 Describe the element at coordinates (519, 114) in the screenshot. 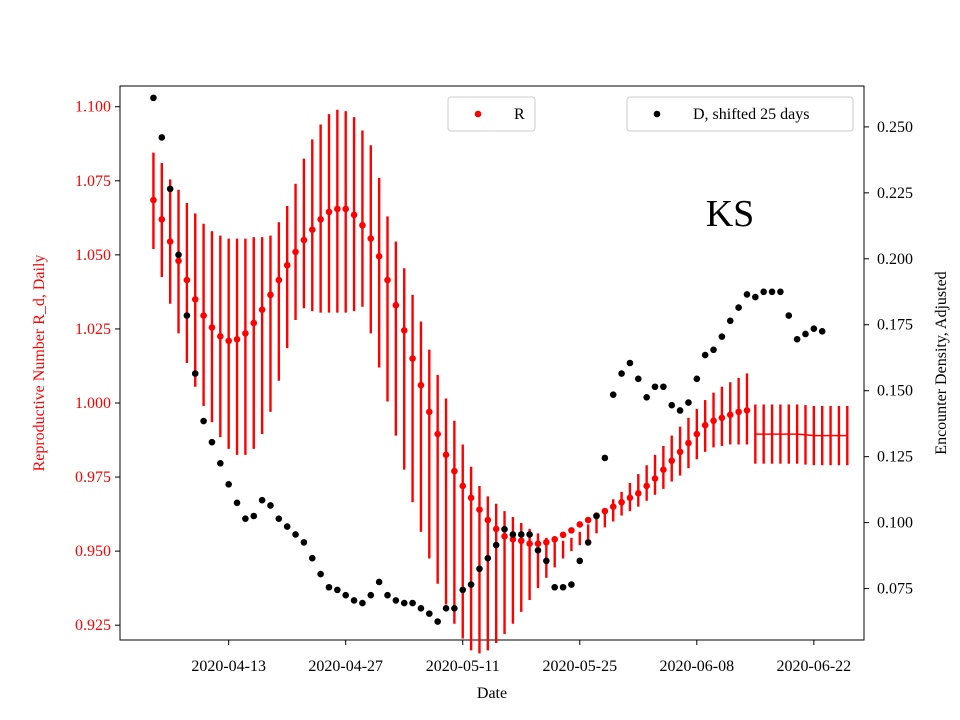

I see `legend-r-label: R` at that location.